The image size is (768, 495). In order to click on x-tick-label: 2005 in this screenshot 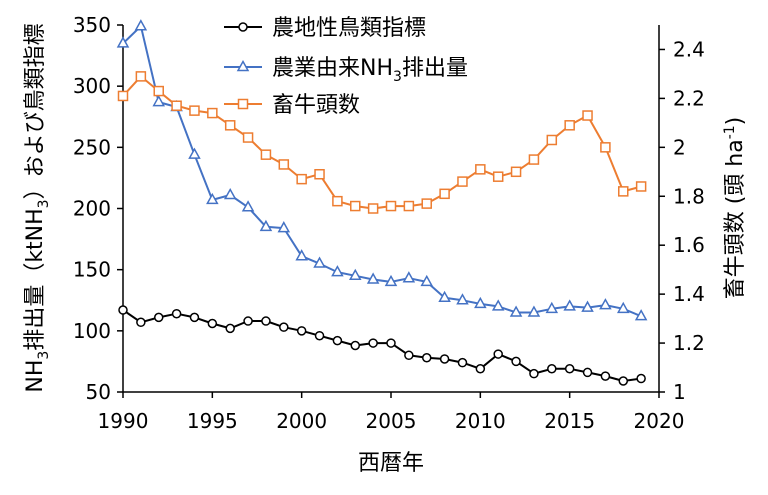, I will do `click(391, 421)`.